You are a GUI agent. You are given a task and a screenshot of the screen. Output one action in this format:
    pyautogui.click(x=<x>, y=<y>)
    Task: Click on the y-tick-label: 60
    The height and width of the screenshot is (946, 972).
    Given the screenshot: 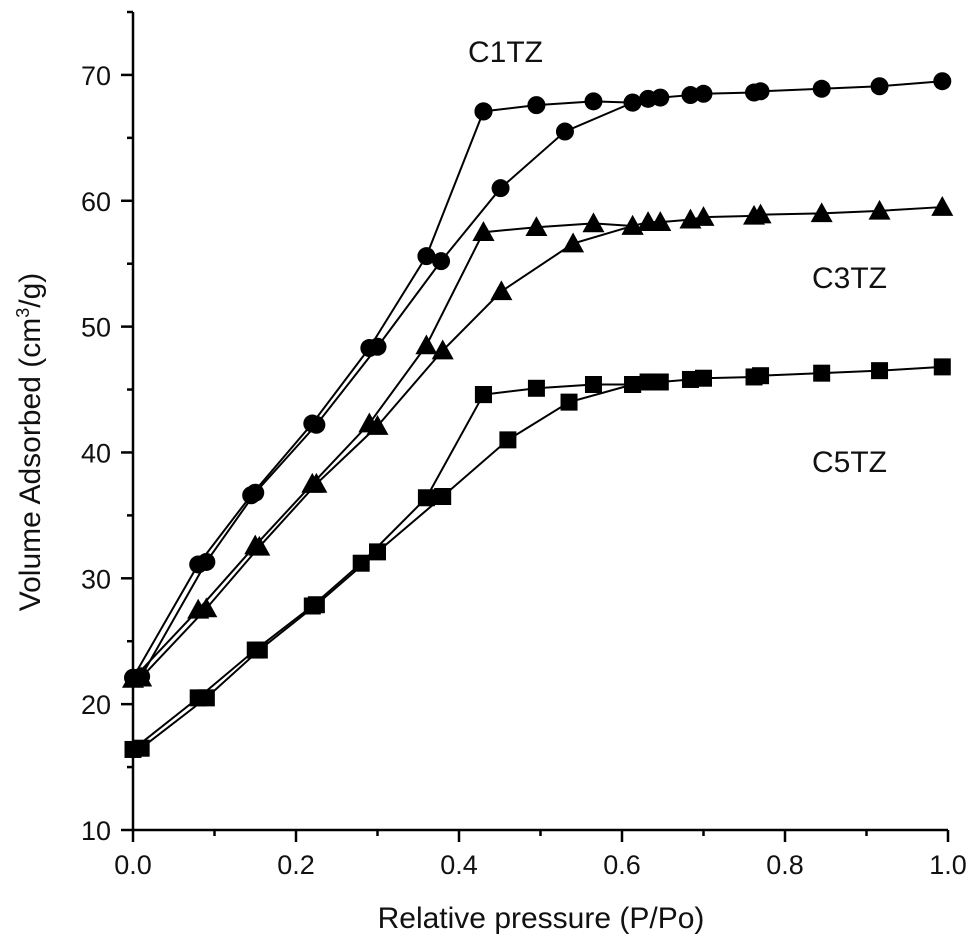 What is the action you would take?
    pyautogui.click(x=96, y=202)
    